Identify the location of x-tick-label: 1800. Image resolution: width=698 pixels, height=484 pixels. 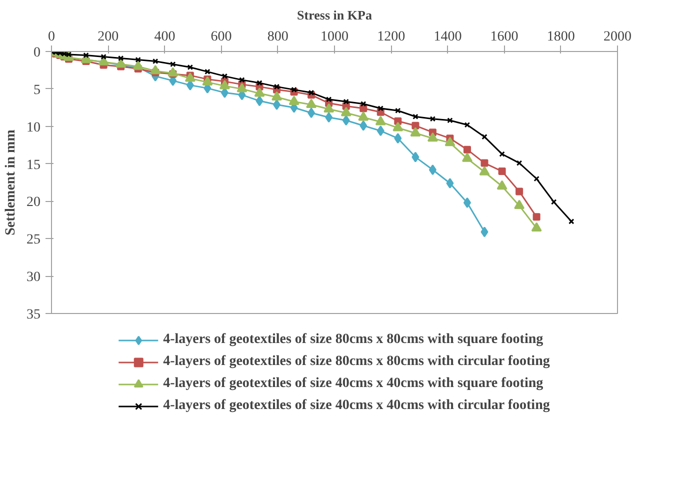
(560, 37).